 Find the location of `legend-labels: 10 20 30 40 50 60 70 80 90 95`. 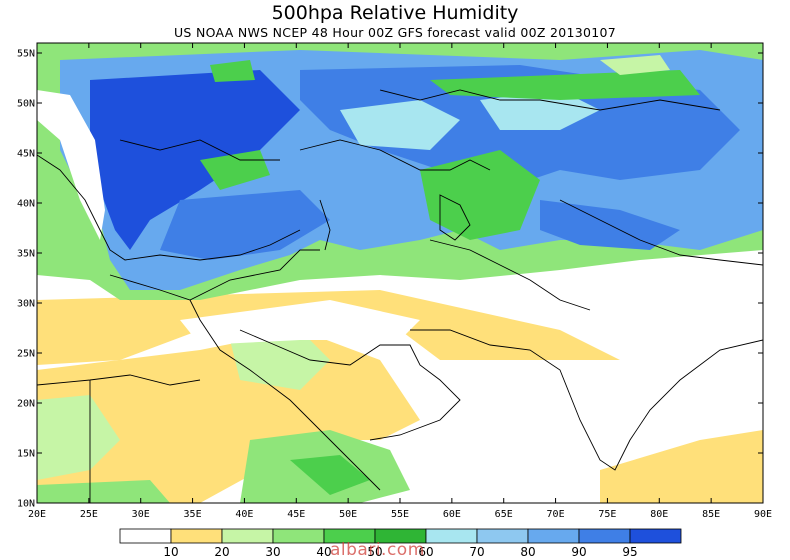

legend-labels: 10 20 30 40 50 60 70 80 90 95 is located at coordinates (400, 552).